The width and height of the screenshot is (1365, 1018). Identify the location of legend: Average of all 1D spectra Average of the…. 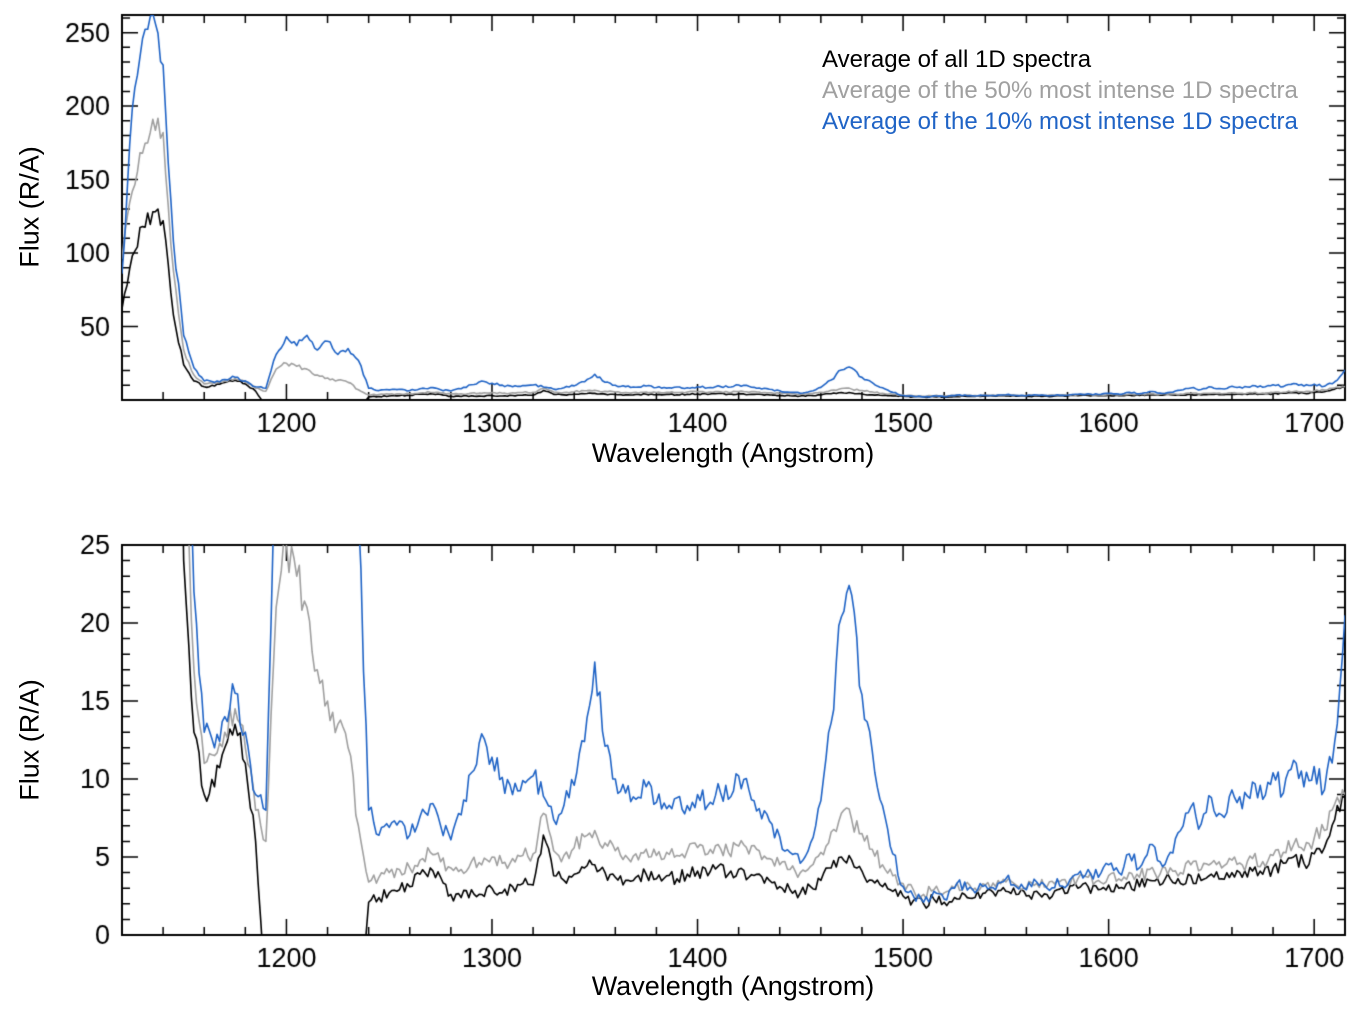
(1060, 90).